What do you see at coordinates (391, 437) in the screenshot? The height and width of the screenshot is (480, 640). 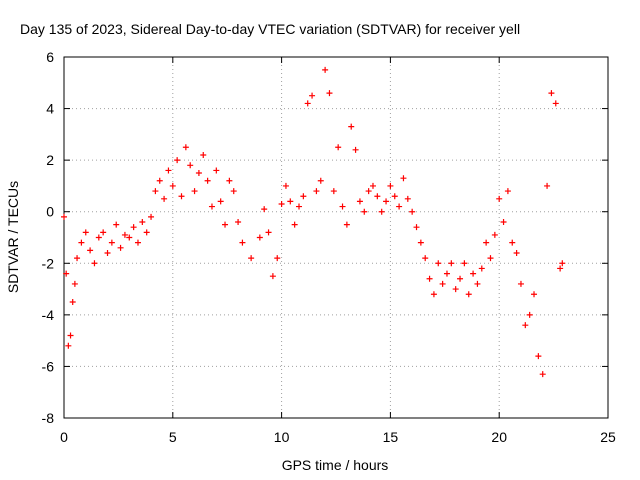 I see `x-tick-label: 15` at bounding box center [391, 437].